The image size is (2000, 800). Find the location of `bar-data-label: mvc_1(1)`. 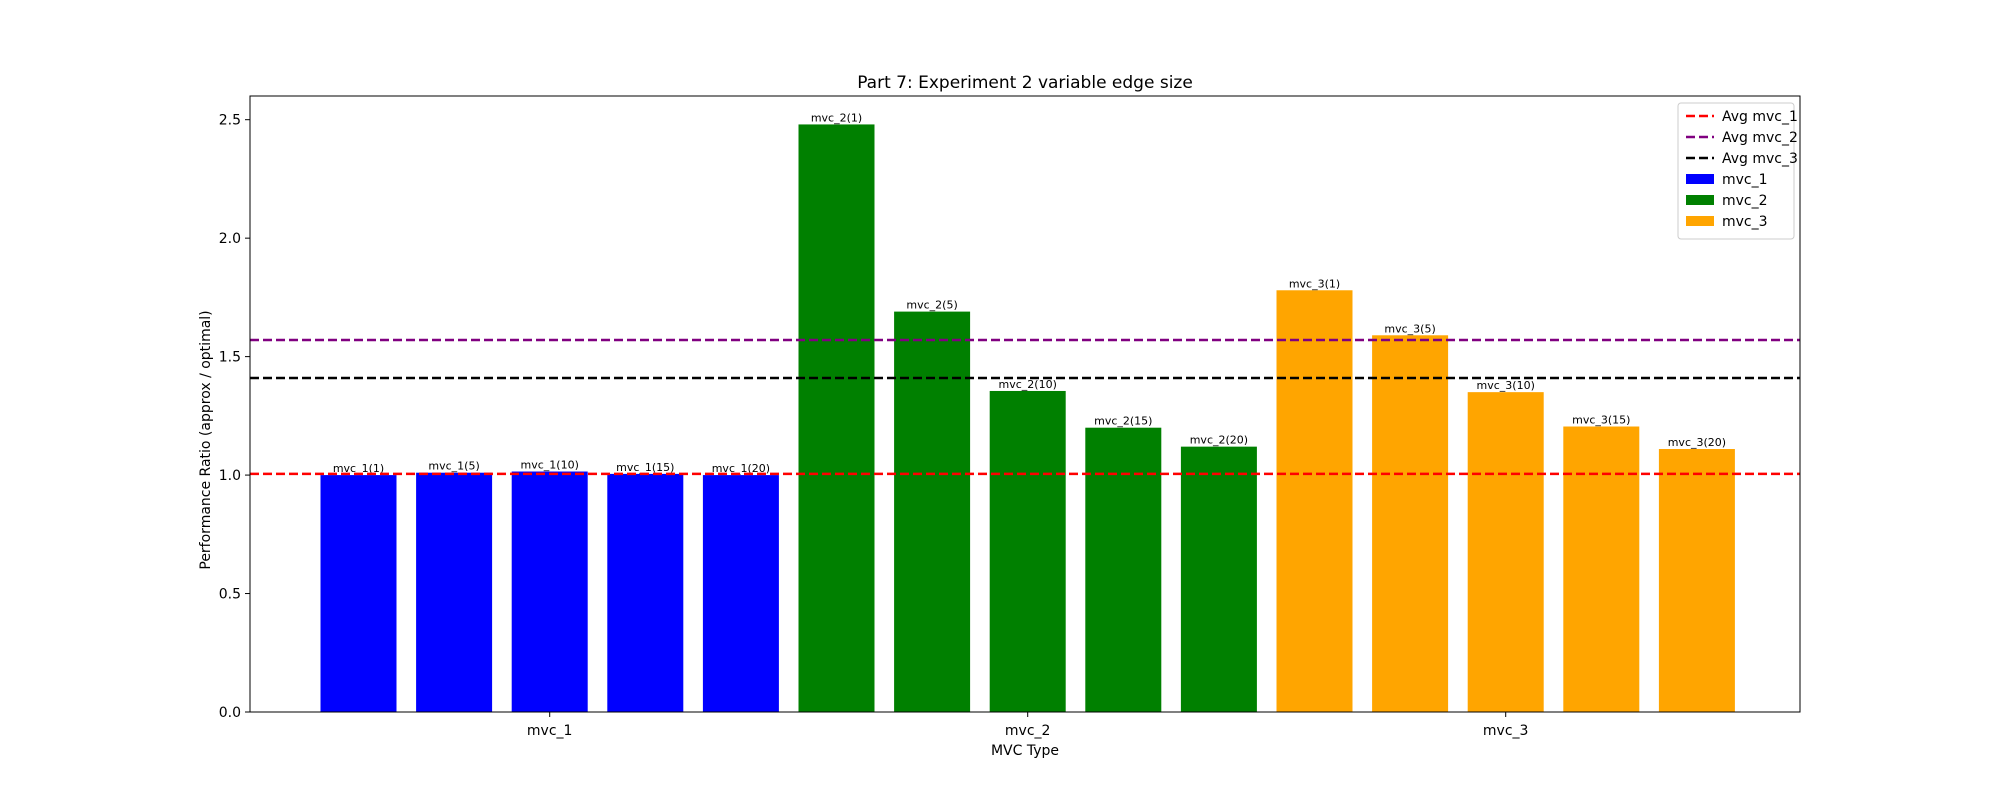

bar-data-label: mvc_1(1) is located at coordinates (358, 468).